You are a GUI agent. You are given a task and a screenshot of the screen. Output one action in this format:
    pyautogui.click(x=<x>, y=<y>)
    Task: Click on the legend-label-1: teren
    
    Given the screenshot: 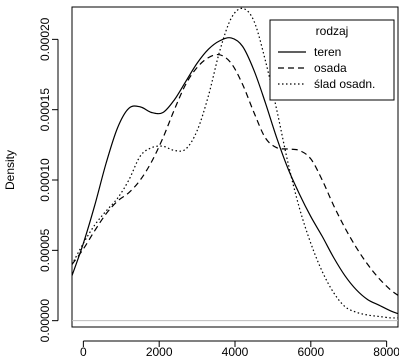 What is the action you would take?
    pyautogui.click(x=327, y=52)
    